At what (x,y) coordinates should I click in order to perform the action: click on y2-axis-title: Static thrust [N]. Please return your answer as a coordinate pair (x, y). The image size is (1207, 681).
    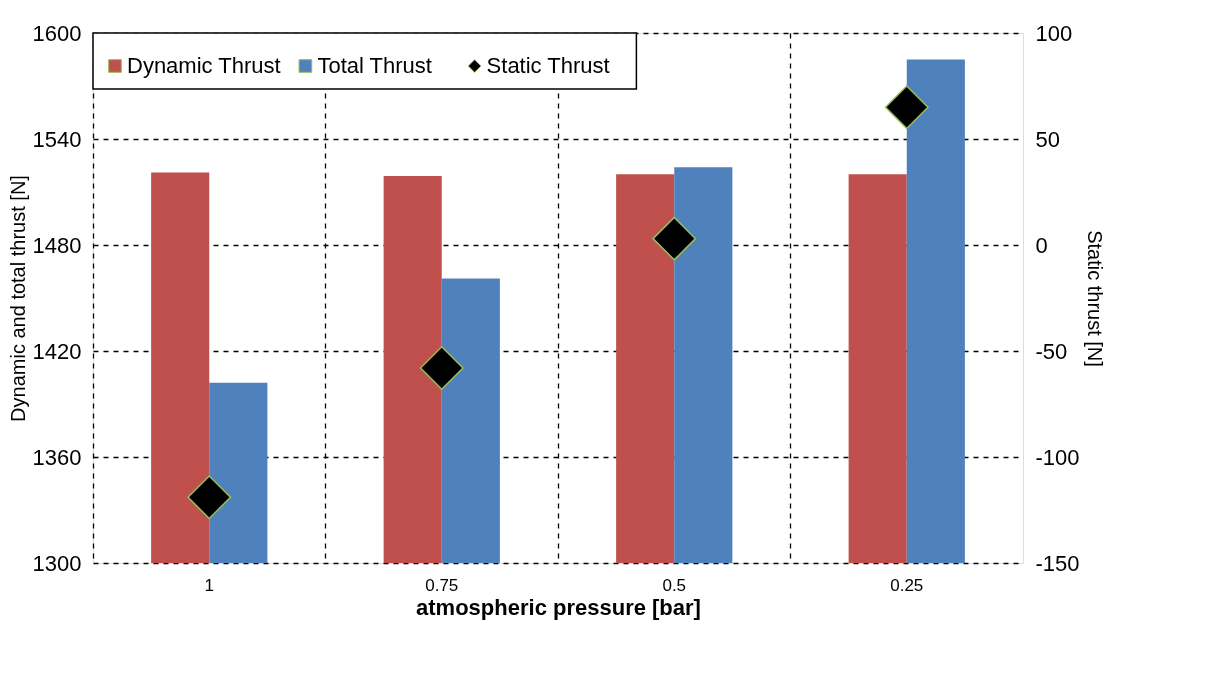
    Looking at the image, I should click on (1094, 298).